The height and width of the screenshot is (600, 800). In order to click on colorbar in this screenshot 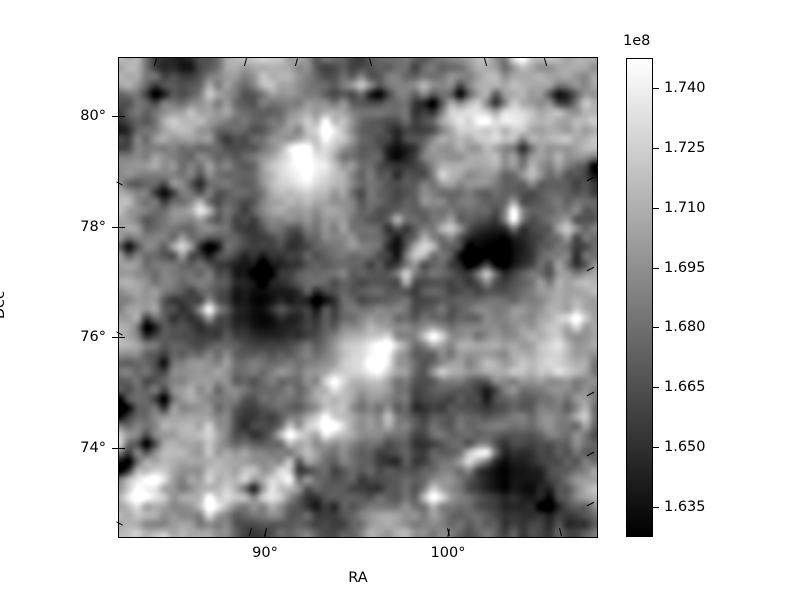, I will do `click(639, 297)`.